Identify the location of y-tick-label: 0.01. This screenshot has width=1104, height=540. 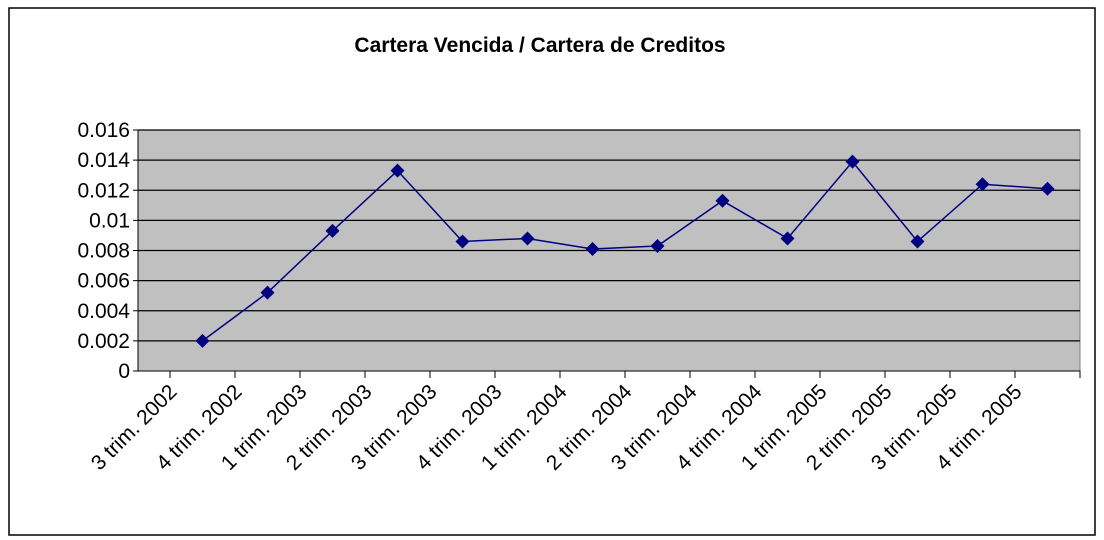
(109, 220).